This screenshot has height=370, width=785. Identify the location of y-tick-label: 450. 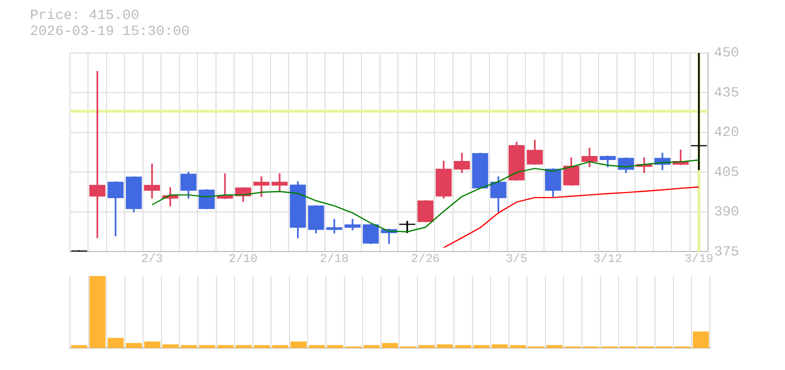
(727, 54).